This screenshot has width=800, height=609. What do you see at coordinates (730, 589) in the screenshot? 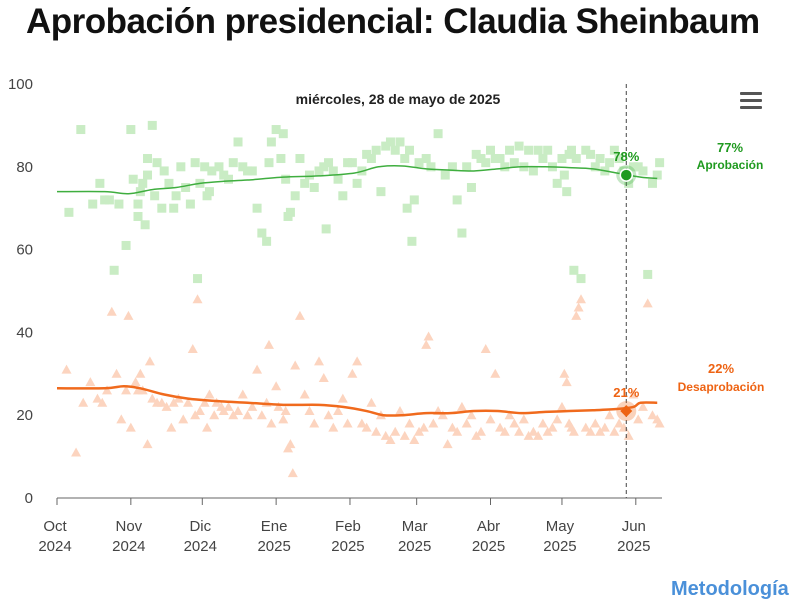
I see `methodology-link: Metodología` at bounding box center [730, 589].